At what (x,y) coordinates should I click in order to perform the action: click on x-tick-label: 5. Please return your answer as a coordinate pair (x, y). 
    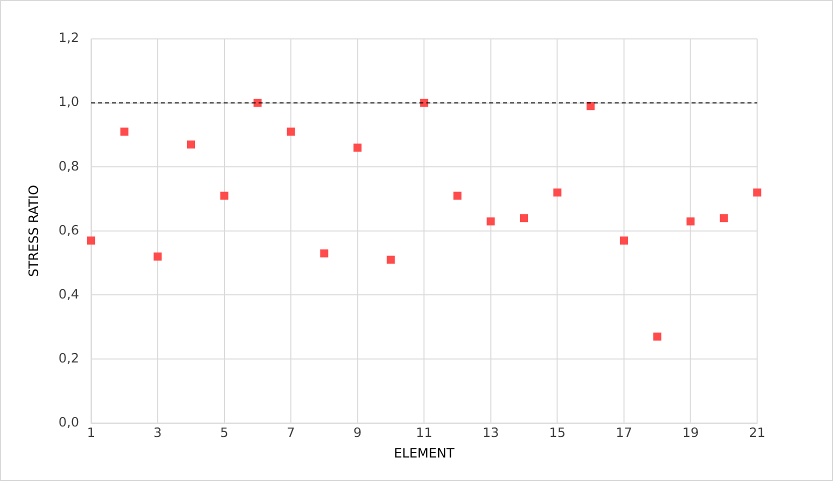
    Looking at the image, I should click on (224, 434).